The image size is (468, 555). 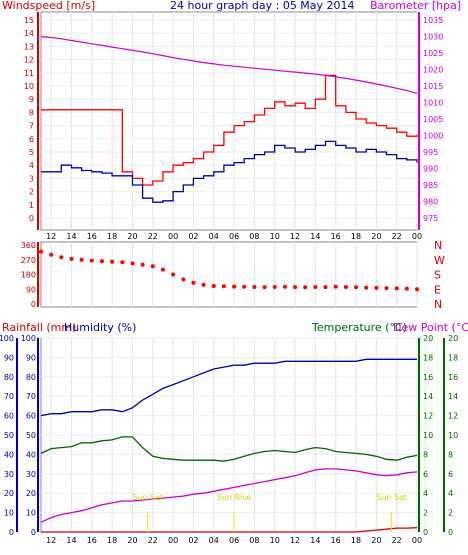 I want to click on chart-title: 24 hour graph day : 05 May 2014, so click(x=262, y=6).